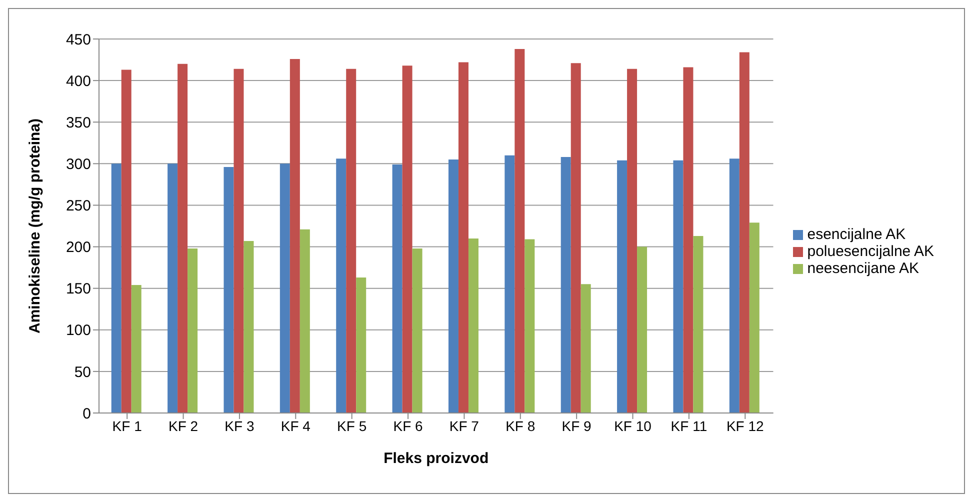 The height and width of the screenshot is (502, 973). I want to click on y-tick-label: 150, so click(78, 289).